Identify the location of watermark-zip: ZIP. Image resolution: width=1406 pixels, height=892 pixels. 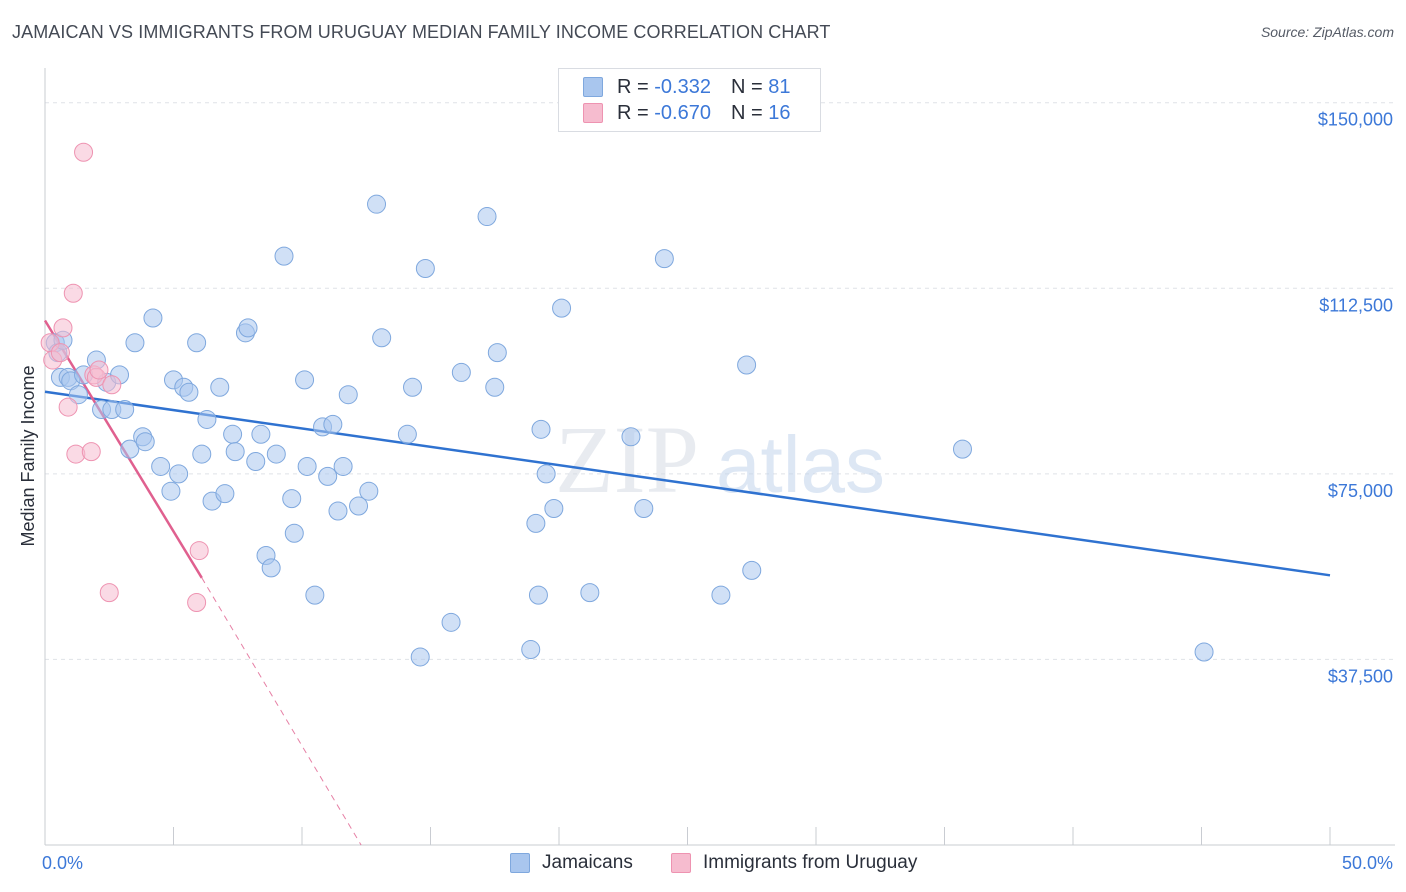
(627, 459).